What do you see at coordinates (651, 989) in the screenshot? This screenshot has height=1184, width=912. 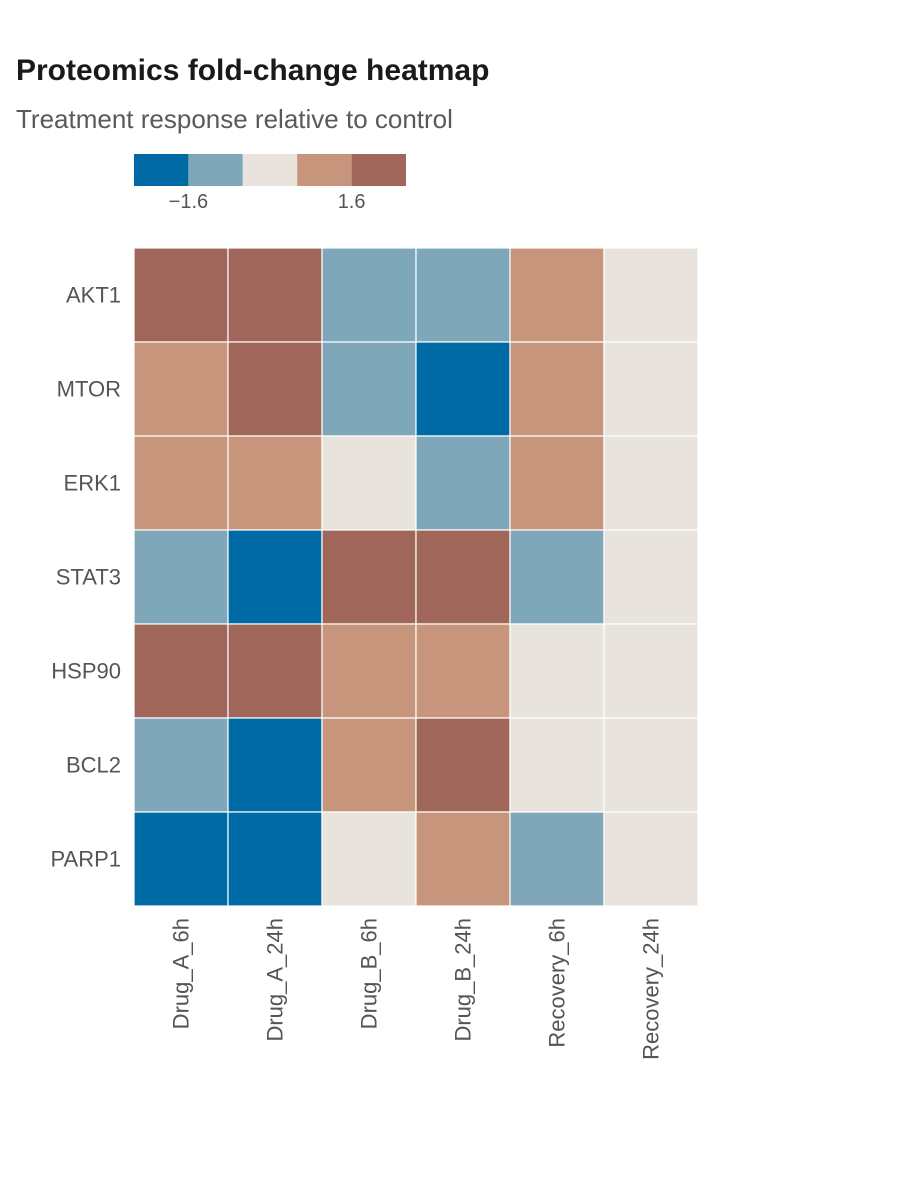 I see `column-label: Recovery_24h` at bounding box center [651, 989].